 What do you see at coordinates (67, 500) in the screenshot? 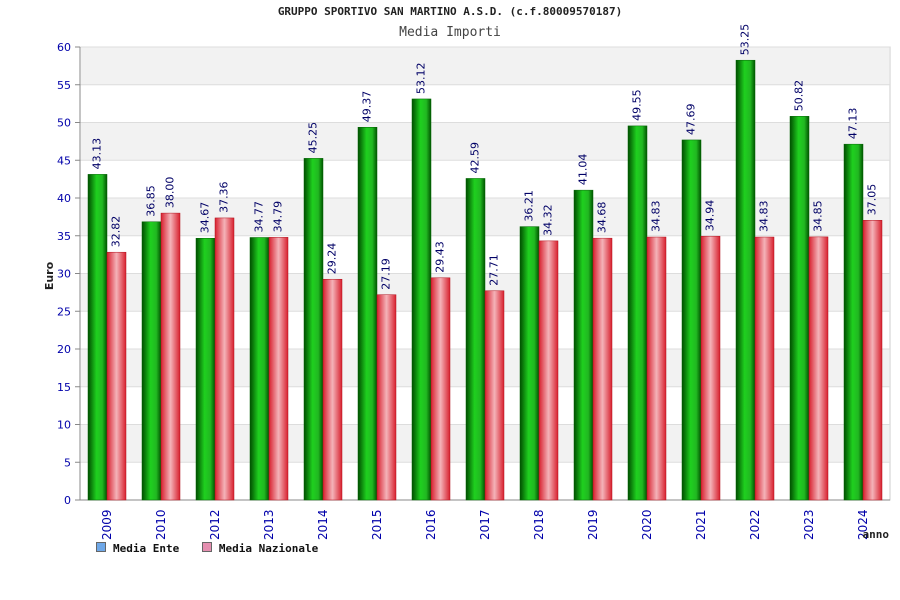
I see `y-tick-label: 0` at bounding box center [67, 500].